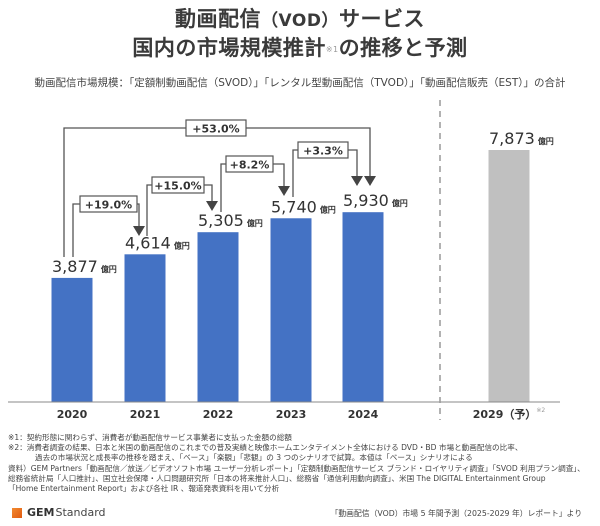 The image size is (600, 526). Describe the element at coordinates (375, 200) in the screenshot. I see `value-label: 5,930 億円` at that location.